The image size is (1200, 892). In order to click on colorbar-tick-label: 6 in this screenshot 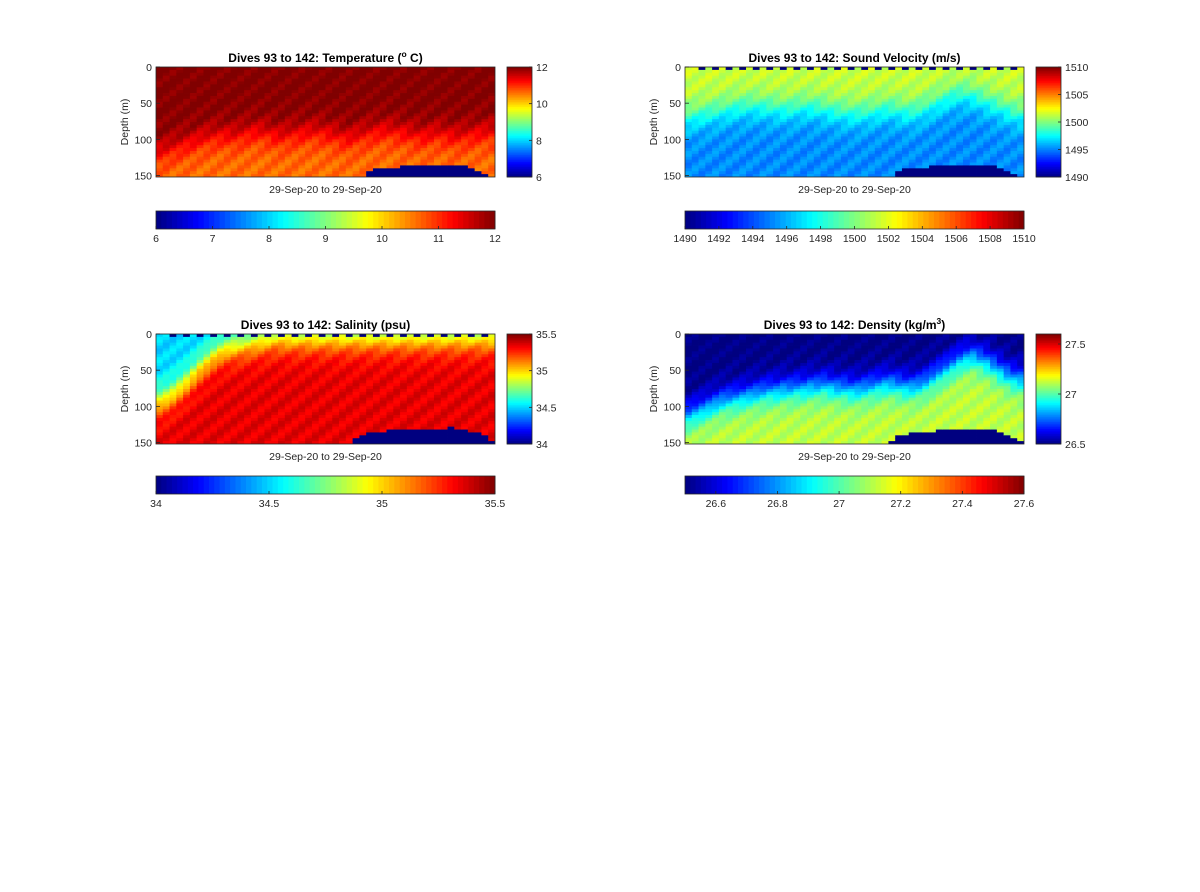, I will do `click(156, 239)`.